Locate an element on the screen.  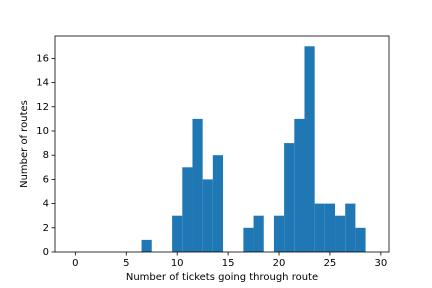
y-tick-label: 14 is located at coordinates (42, 83).